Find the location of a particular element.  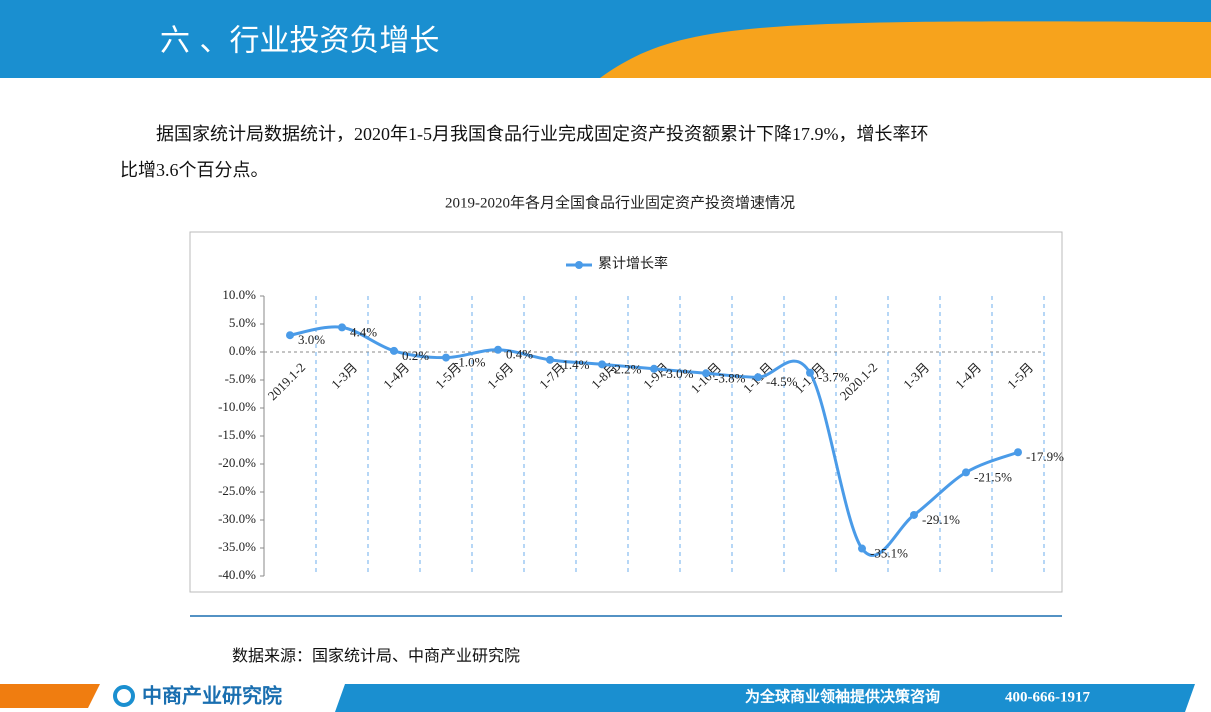

y-tick-label: -5.0% is located at coordinates (241, 378).